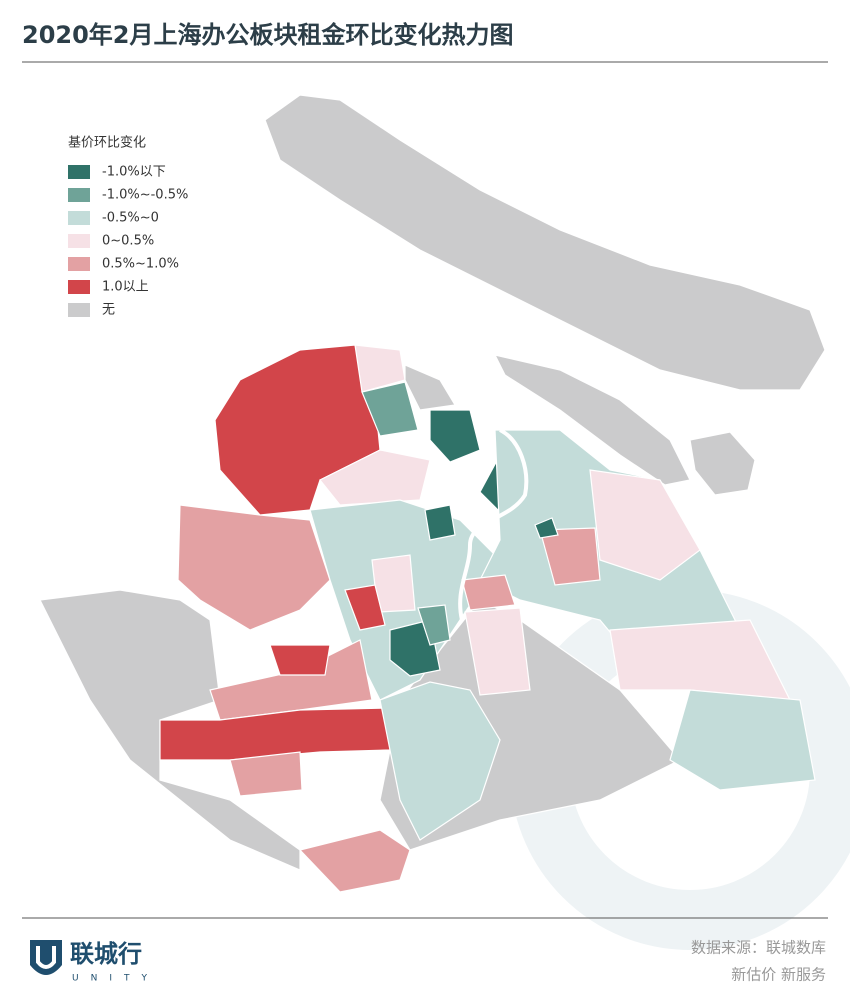 This screenshot has width=850, height=1004. What do you see at coordinates (140, 264) in the screenshot?
I see `legend-label: 0.5%~1.0%` at bounding box center [140, 264].